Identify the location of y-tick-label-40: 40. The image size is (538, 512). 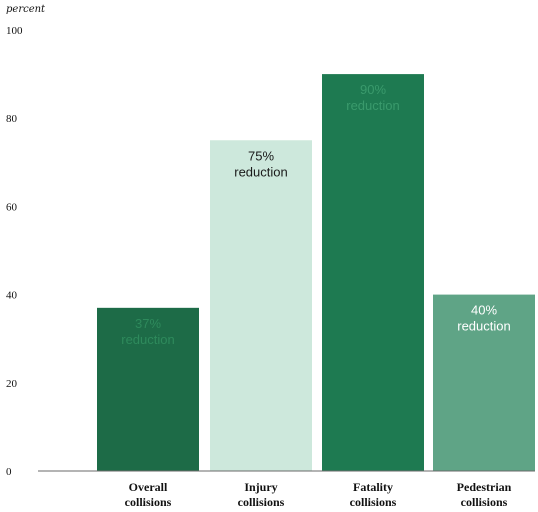
(12, 296).